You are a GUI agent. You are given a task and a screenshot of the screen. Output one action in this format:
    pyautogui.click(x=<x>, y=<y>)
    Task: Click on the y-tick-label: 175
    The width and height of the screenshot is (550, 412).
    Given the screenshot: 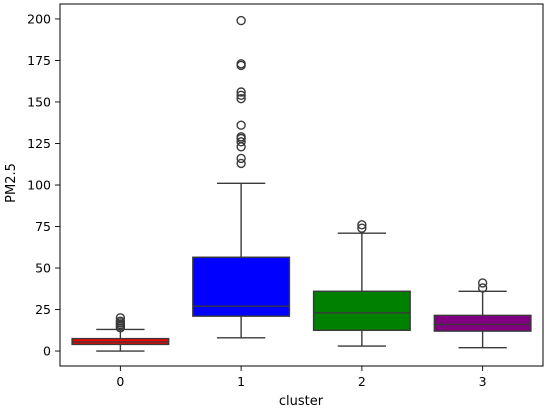 What is the action you would take?
    pyautogui.click(x=39, y=60)
    